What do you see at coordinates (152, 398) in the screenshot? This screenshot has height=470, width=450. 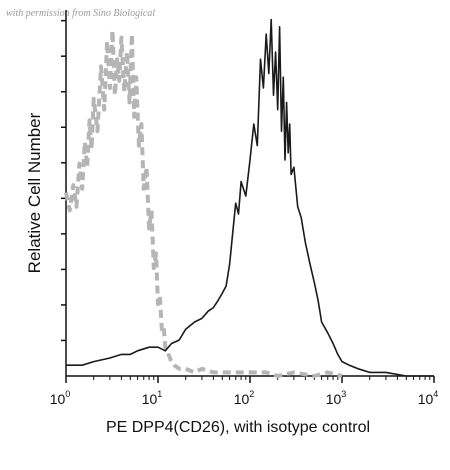 I see `x-tick-label: 10¹` at bounding box center [152, 398].